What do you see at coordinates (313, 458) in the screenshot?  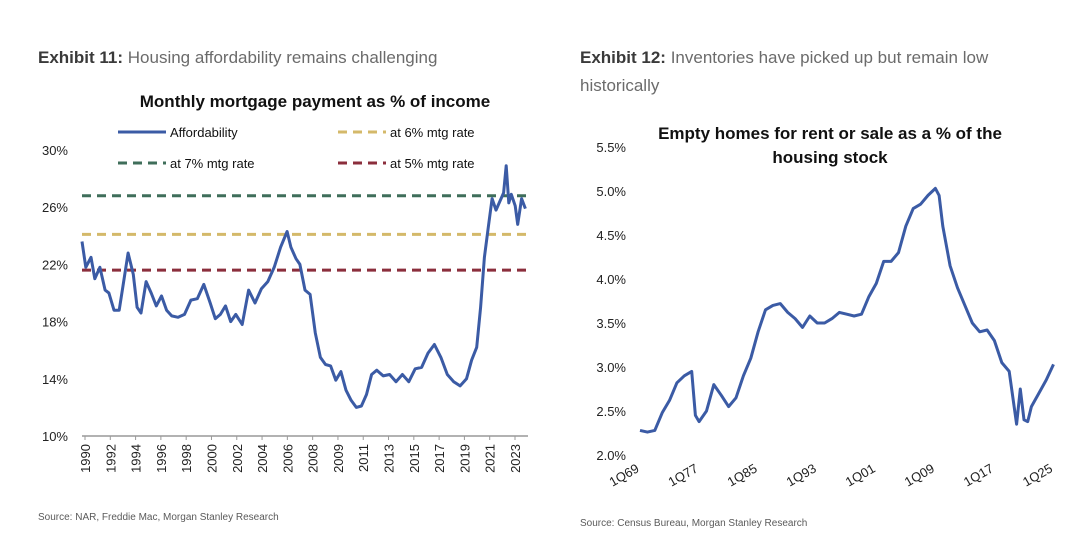 I see `chart-1-xtick: 2008` at bounding box center [313, 458].